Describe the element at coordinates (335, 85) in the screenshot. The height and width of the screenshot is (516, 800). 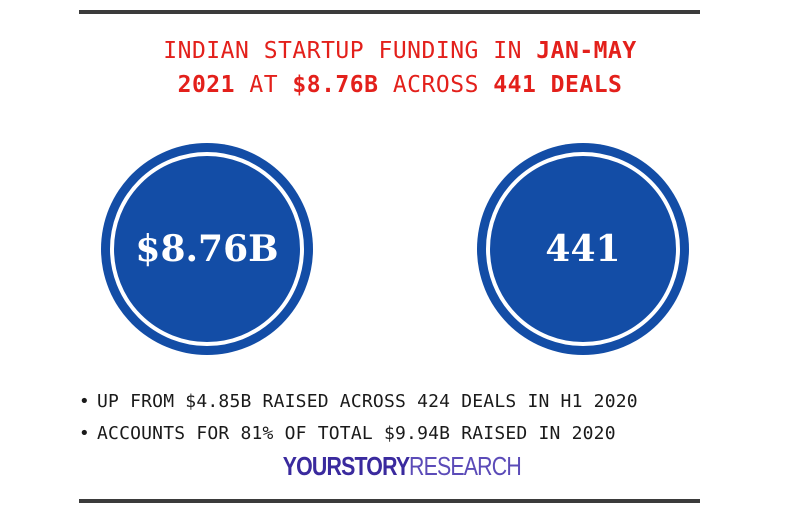
I see `headline-highlight: $8.76B` at that location.